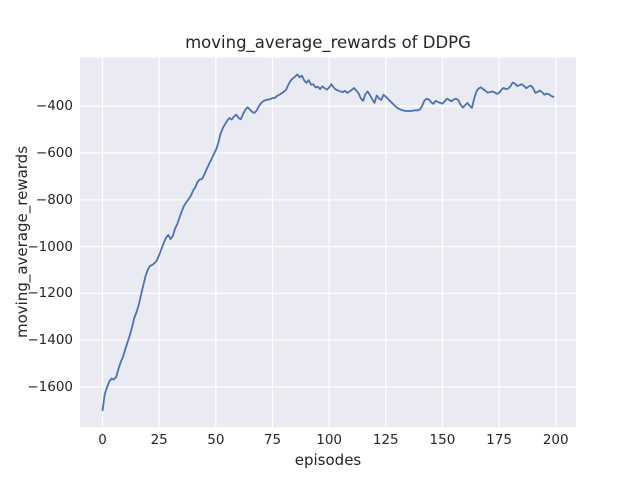 This screenshot has height=480, width=640. What do you see at coordinates (499, 440) in the screenshot?
I see `x-tick-label: 175` at bounding box center [499, 440].